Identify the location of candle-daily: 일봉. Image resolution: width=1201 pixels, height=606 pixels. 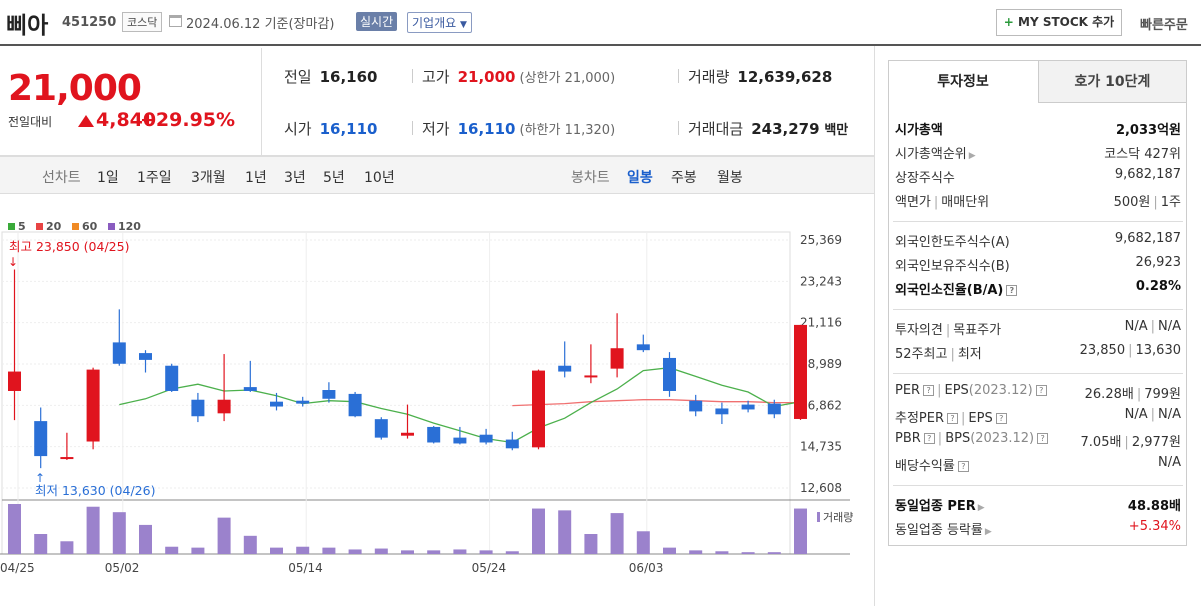
(640, 178).